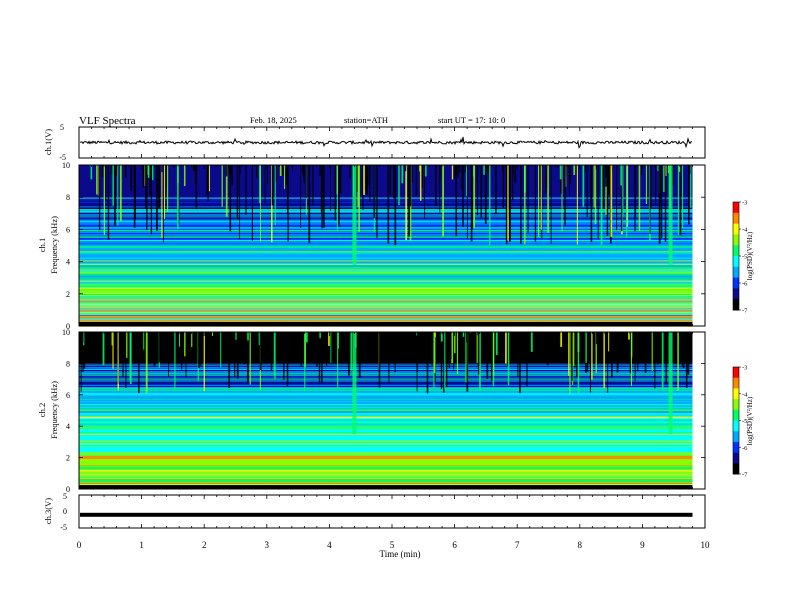 The image size is (792, 612). Describe the element at coordinates (54, 410) in the screenshot. I see `ch2-frequency-ylabel: Frequency (kHz)` at that location.